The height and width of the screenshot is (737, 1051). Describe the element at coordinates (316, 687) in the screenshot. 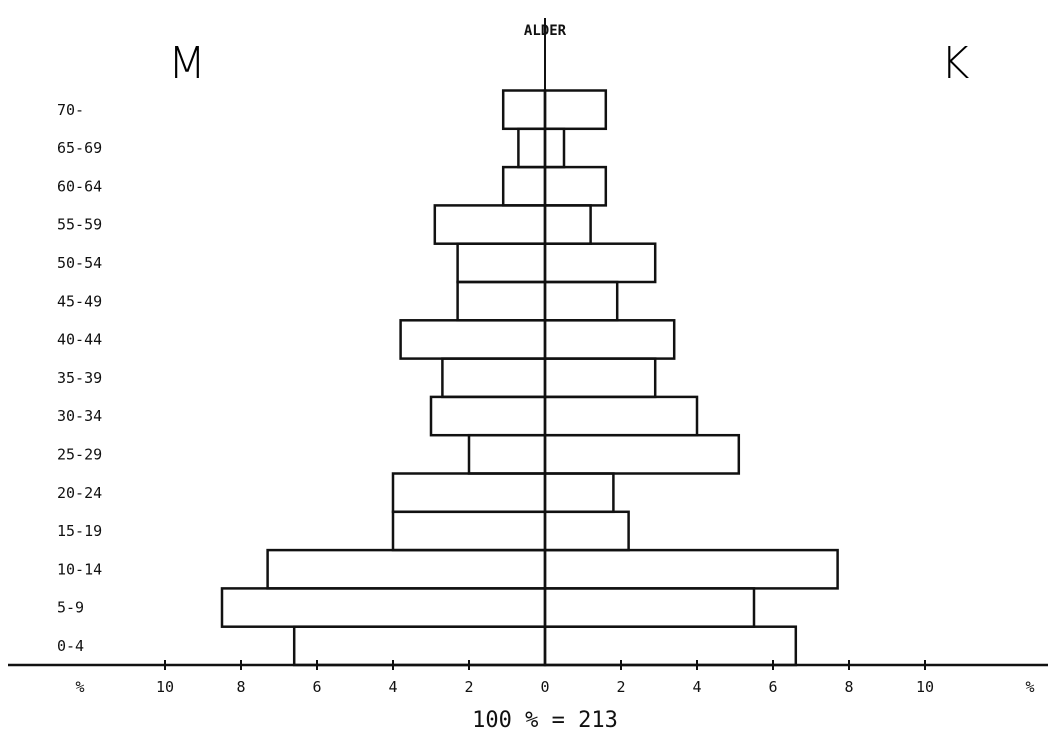

I see `x-tick-label-m-6: 6` at that location.